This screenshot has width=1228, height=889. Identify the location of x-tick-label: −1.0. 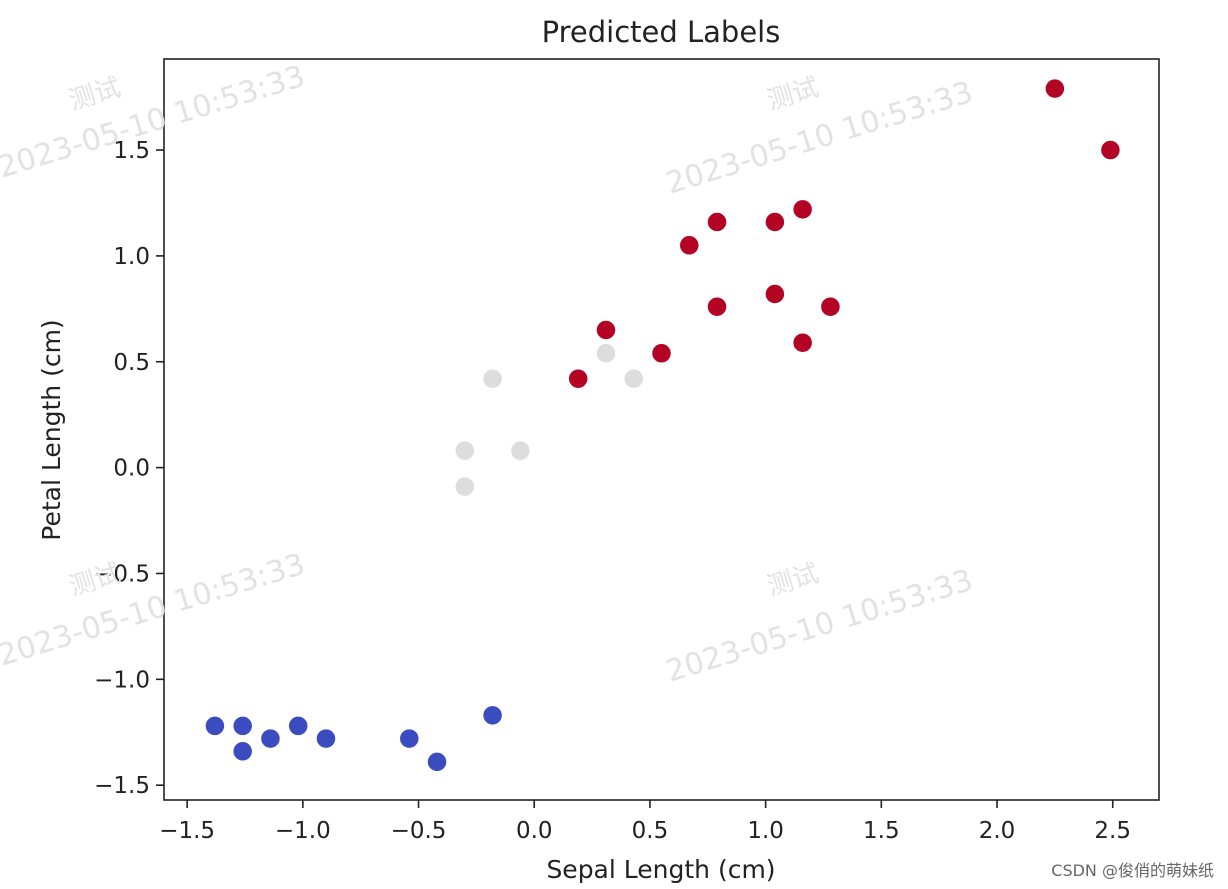
(303, 831).